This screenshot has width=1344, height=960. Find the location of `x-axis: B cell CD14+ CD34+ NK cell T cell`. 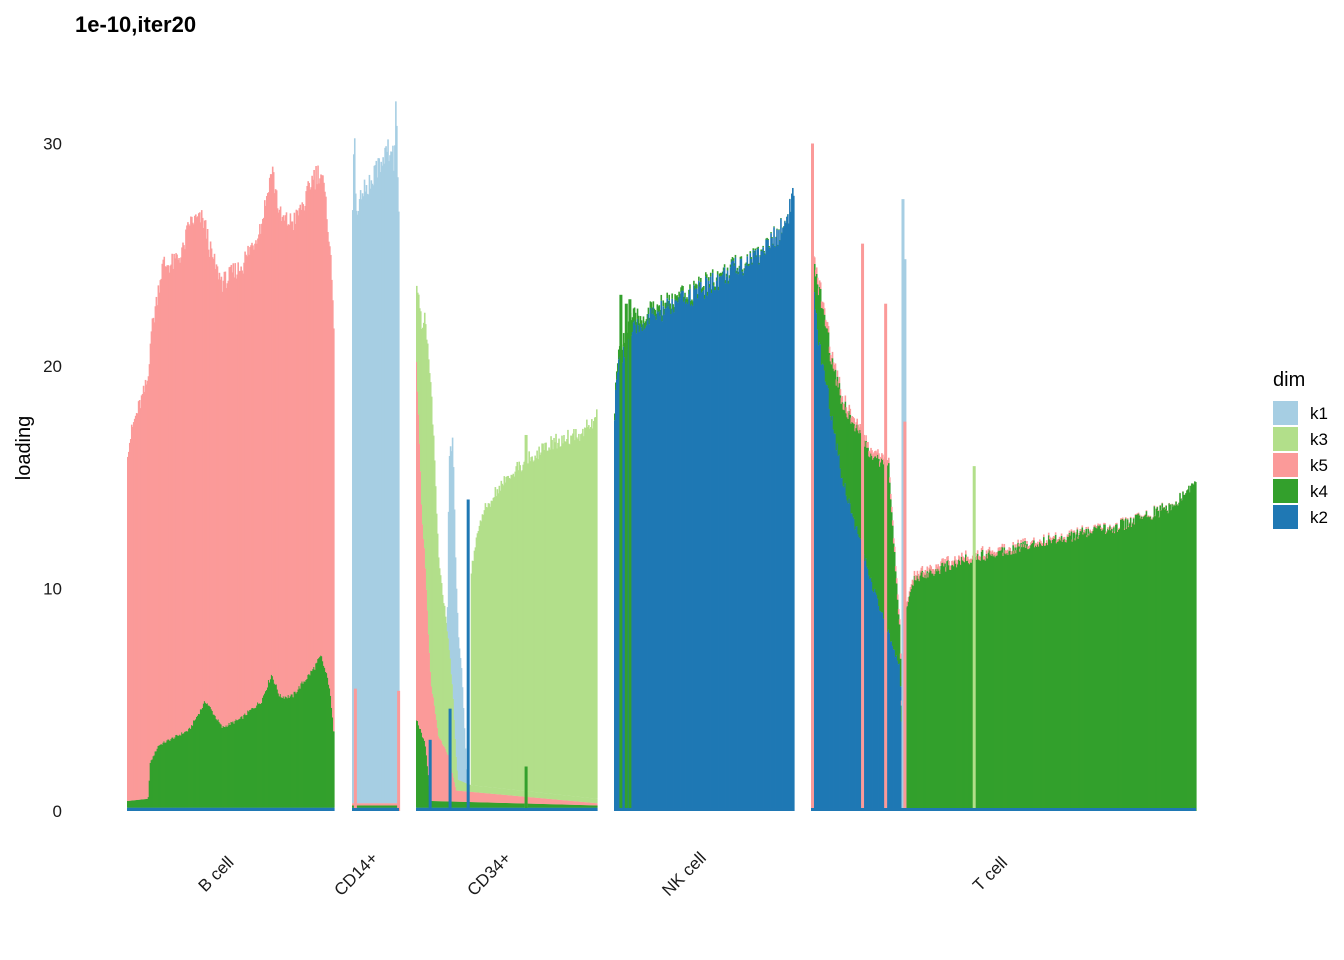

x-axis: B cell CD14+ CD34+ NK cell T cell is located at coordinates (603, 874).